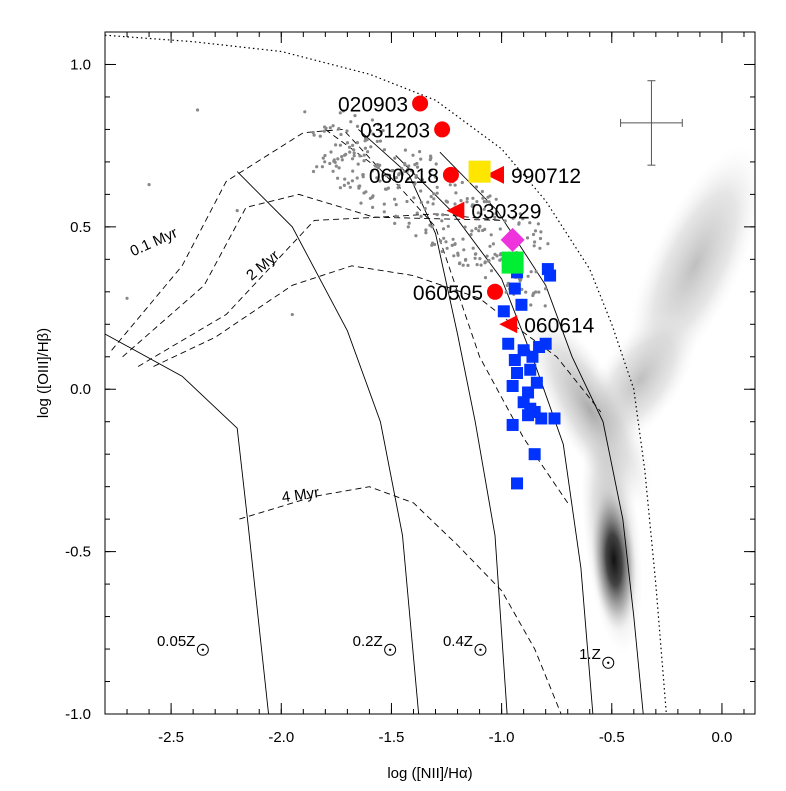 Image resolution: width=786 pixels, height=791 pixels. I want to click on metallicity-annotation: 0.4Z, so click(458, 641).